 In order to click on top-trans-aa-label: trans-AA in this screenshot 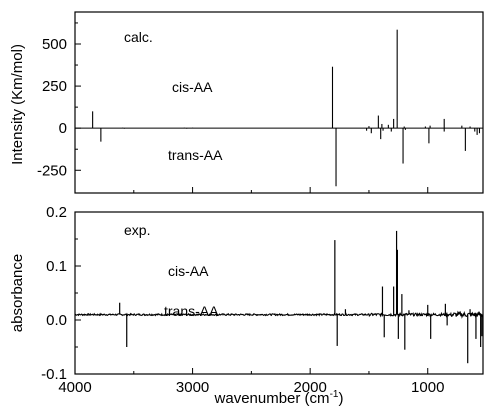, I will do `click(195, 155)`.